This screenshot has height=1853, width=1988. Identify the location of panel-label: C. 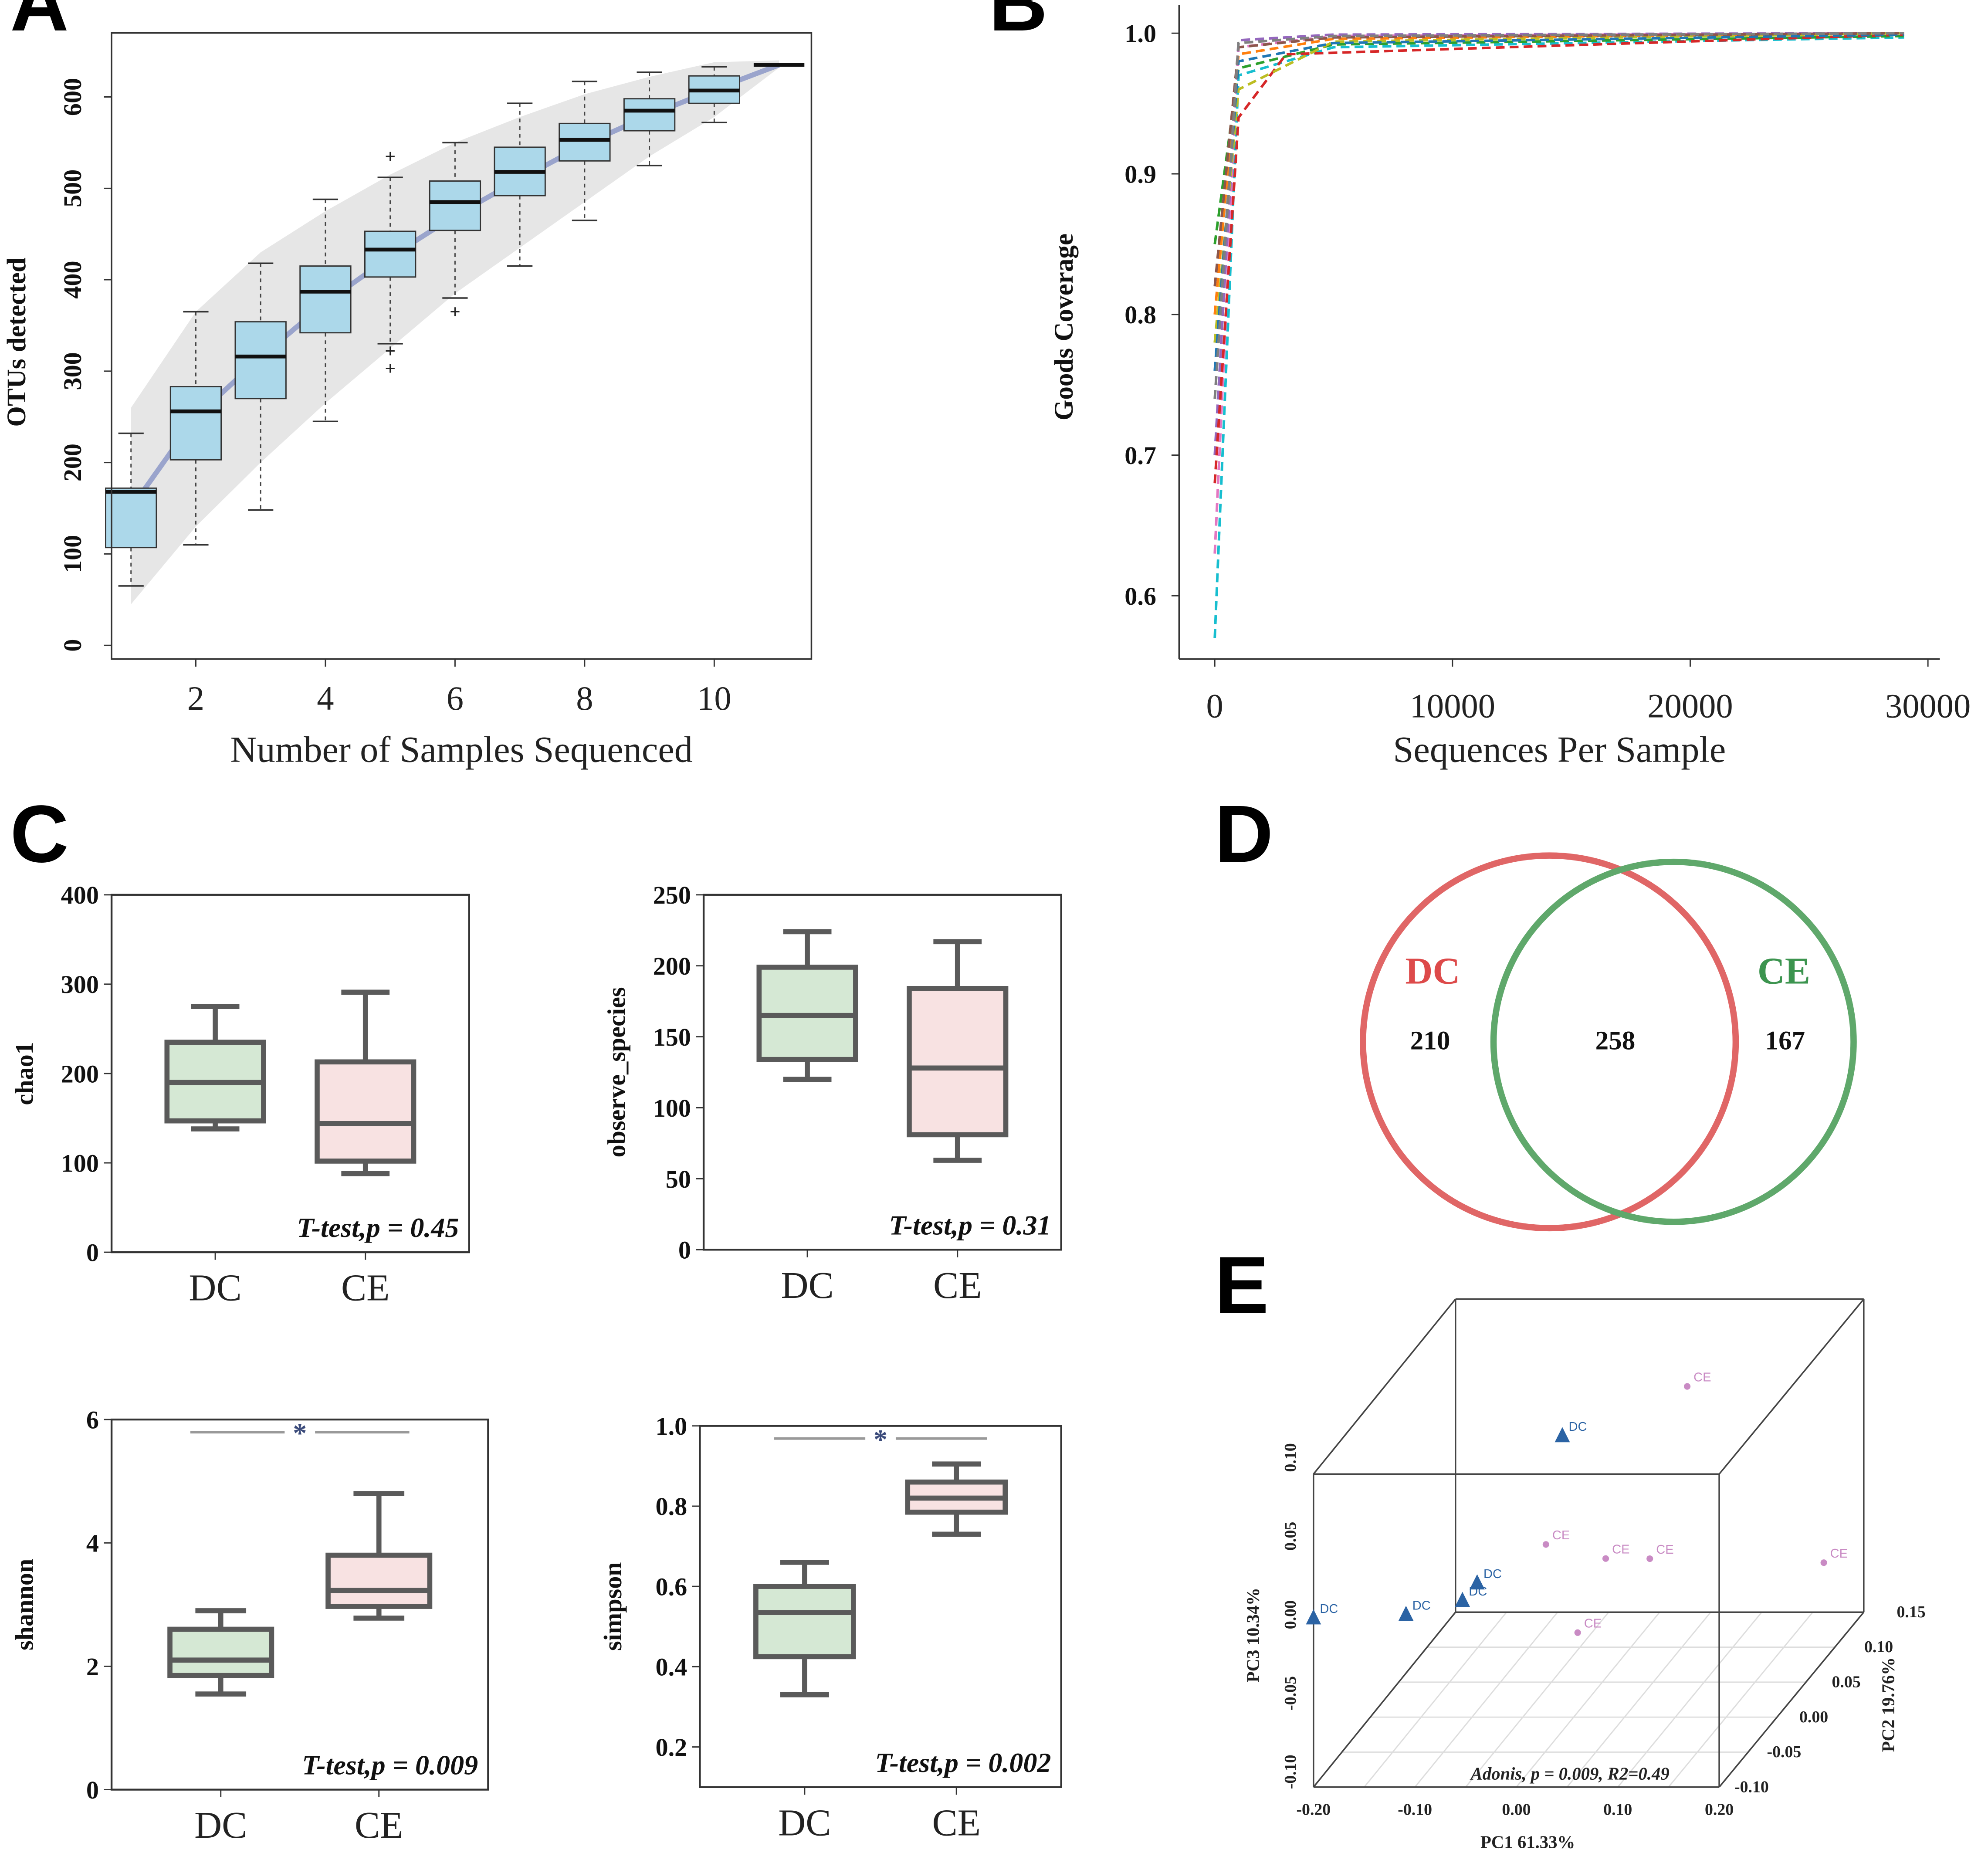
(39, 834).